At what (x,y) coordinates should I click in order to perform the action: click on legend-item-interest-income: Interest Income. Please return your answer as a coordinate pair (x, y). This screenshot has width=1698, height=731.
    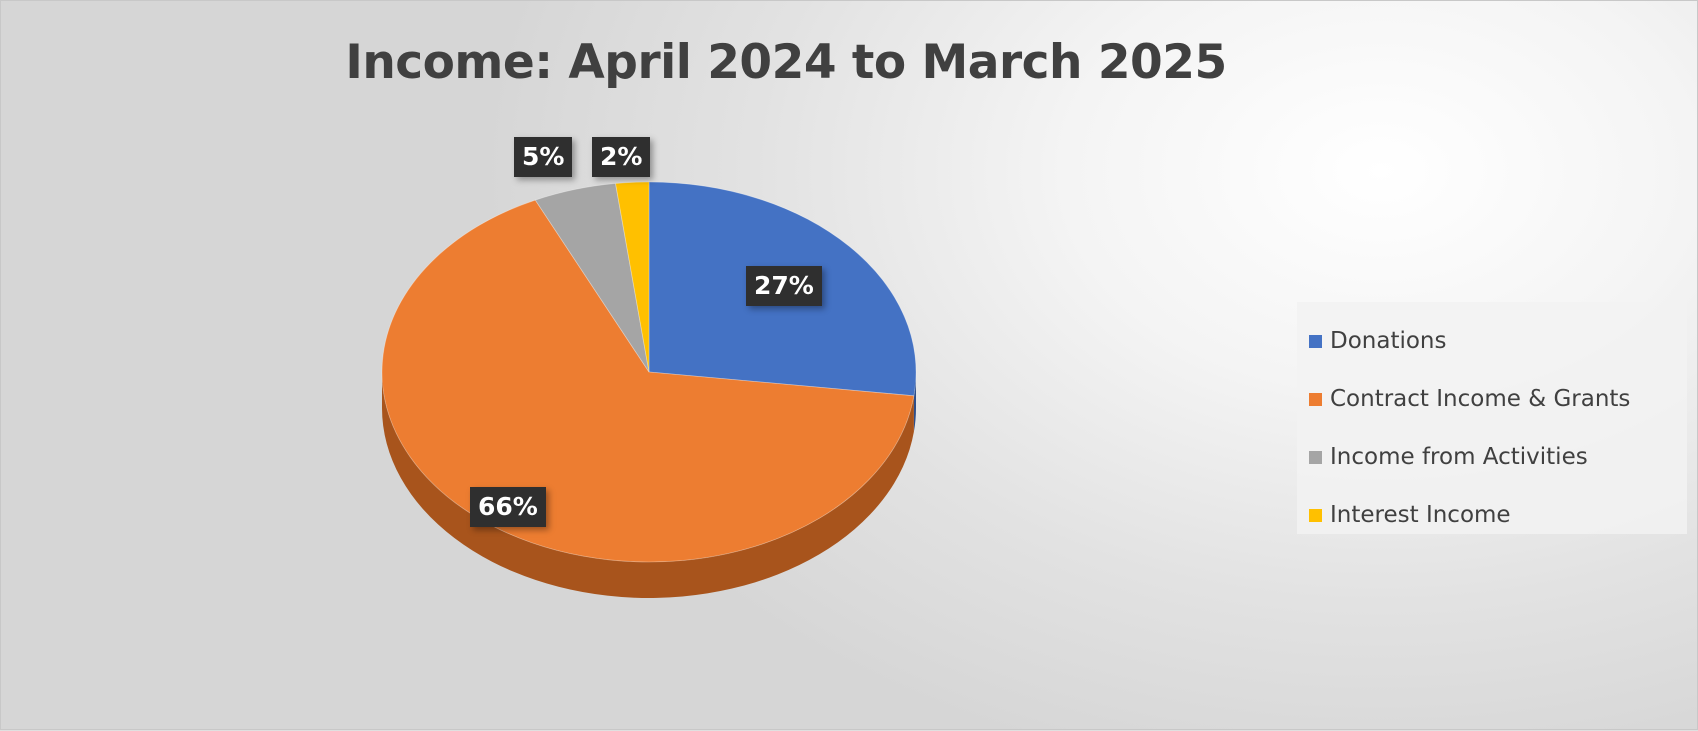
    Looking at the image, I should click on (1492, 515).